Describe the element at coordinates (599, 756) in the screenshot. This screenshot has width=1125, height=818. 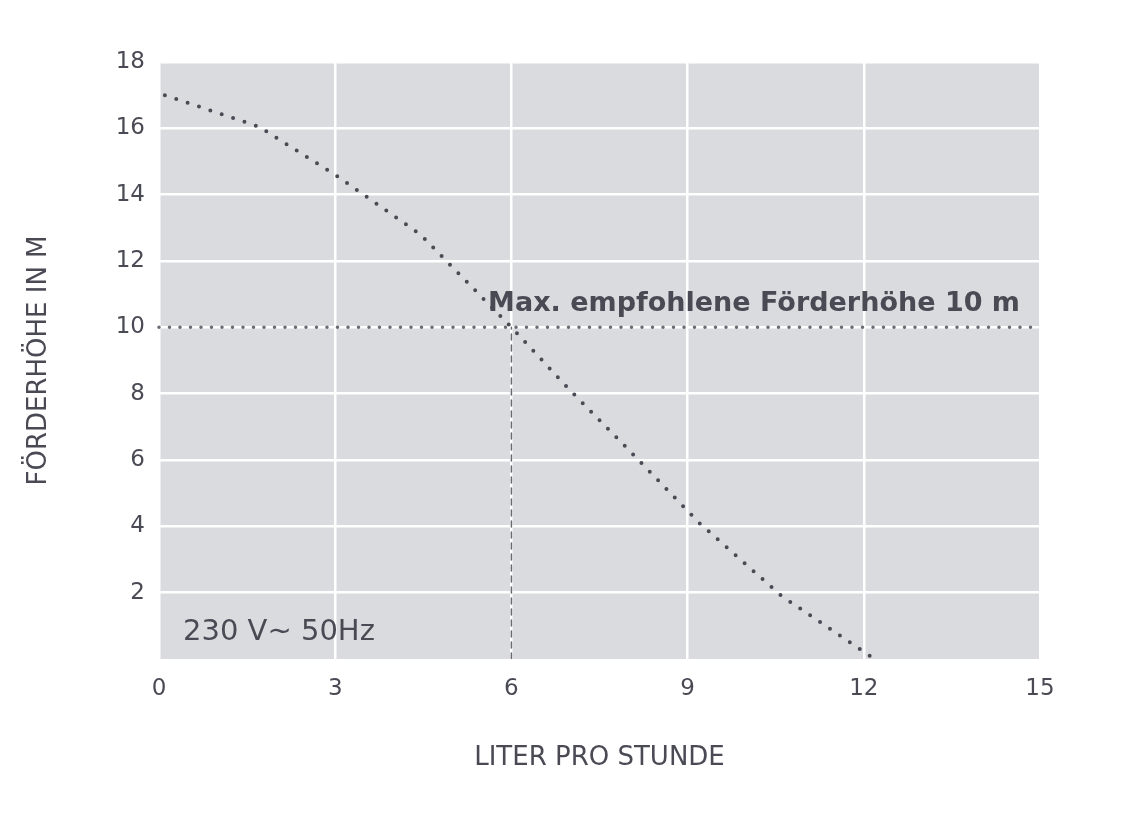
I see `x-axis-title: LITER PRO STUNDE` at that location.